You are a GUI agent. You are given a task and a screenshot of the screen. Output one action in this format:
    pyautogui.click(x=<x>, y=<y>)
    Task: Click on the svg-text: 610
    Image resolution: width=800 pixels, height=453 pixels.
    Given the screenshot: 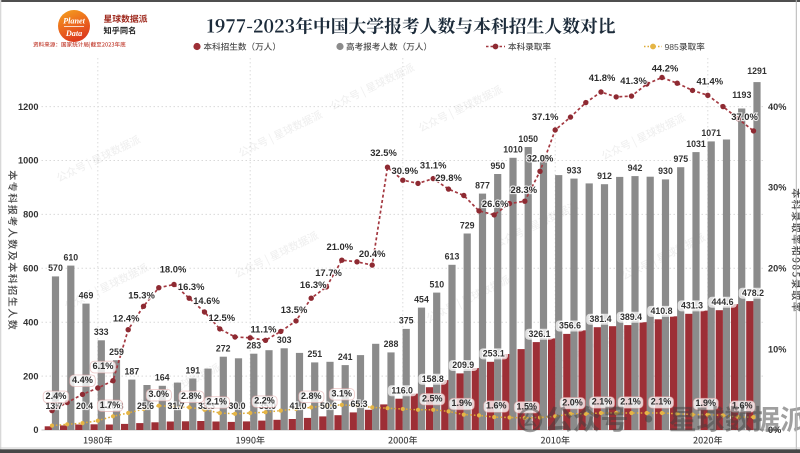 What is the action you would take?
    pyautogui.click(x=70, y=257)
    